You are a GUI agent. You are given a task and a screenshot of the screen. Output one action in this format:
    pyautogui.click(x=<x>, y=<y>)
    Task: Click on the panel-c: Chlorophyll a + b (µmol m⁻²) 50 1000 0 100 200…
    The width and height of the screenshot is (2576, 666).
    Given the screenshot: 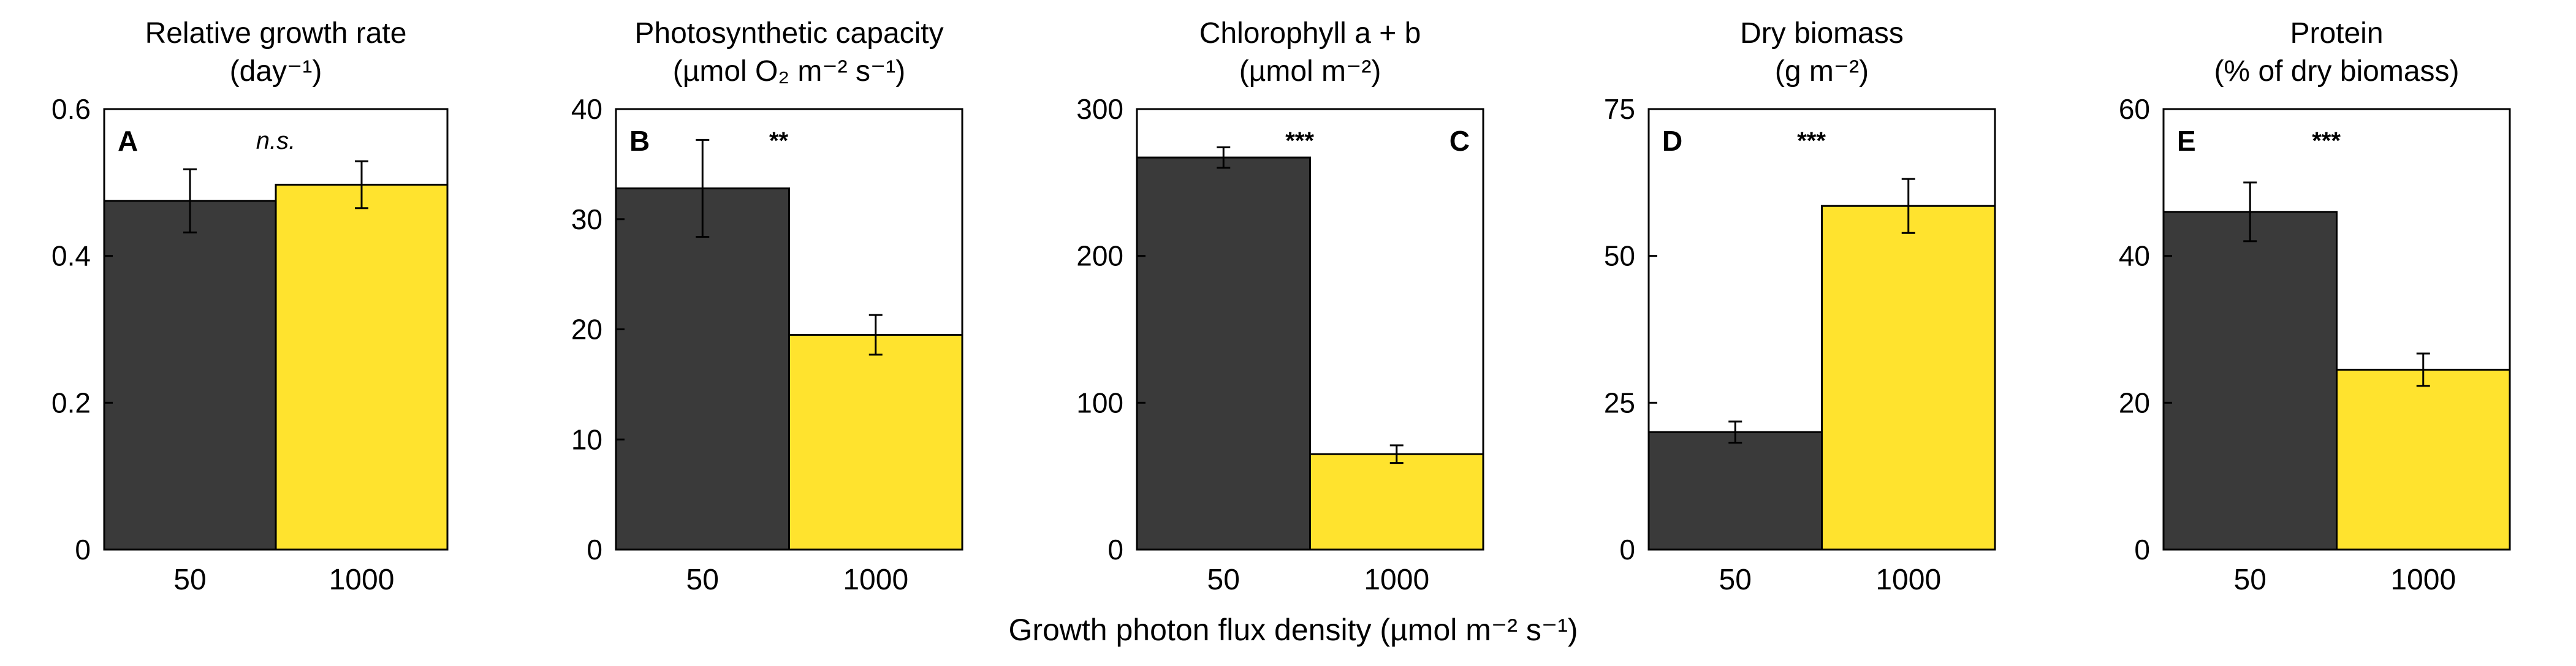 What is the action you would take?
    pyautogui.click(x=1280, y=306)
    